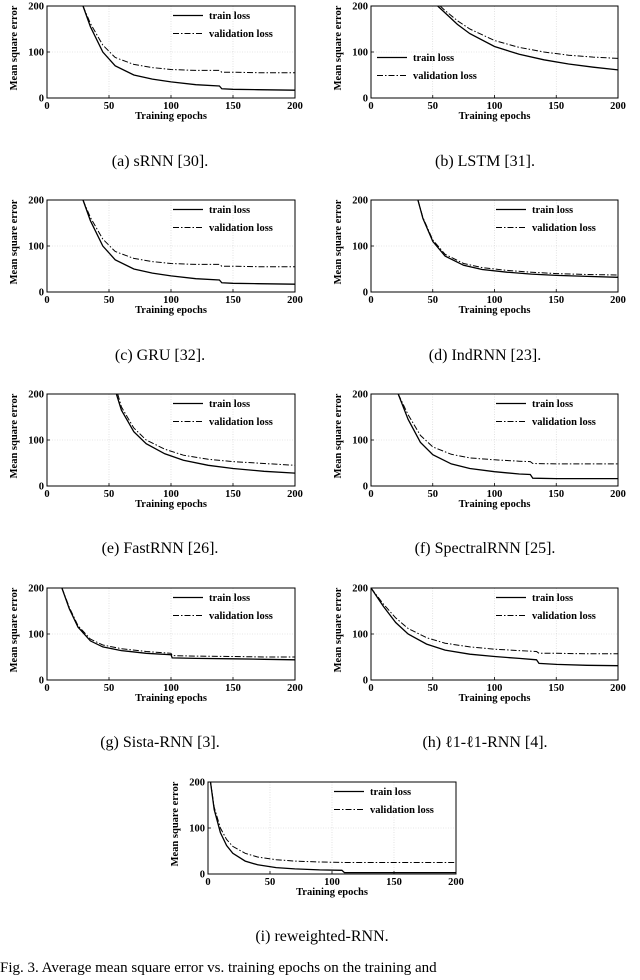  I want to click on subfigure-caption: (b) LSTM [31]., so click(485, 161).